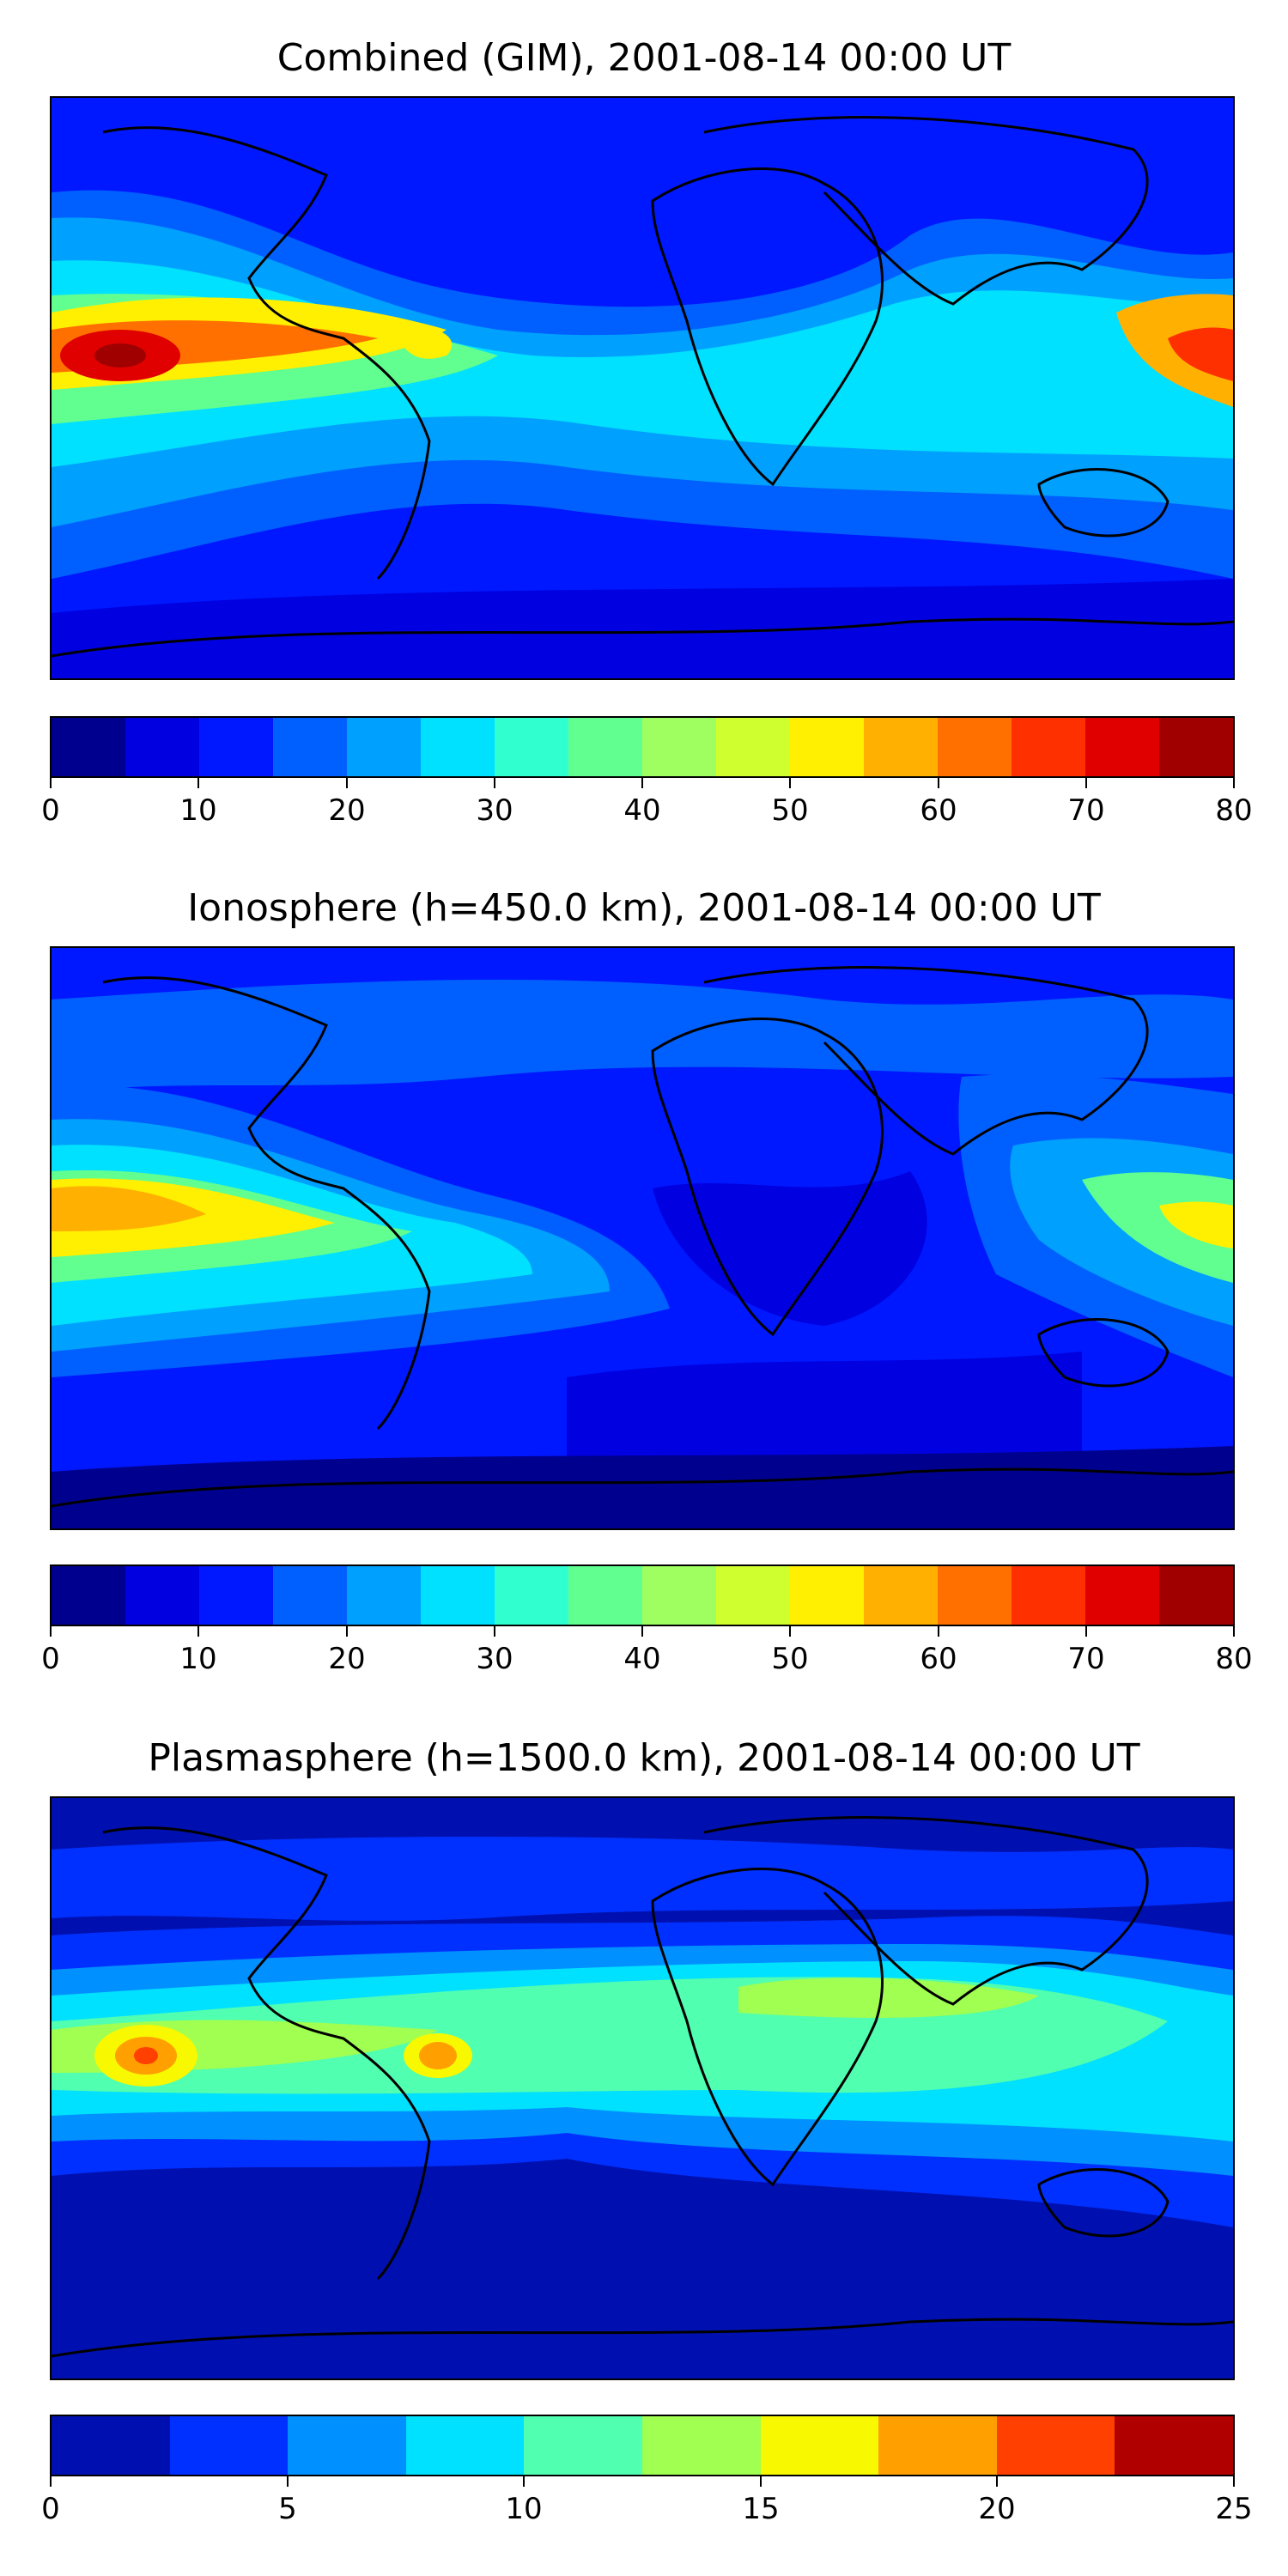 This screenshot has width=1288, height=2576. Describe the element at coordinates (644, 58) in the screenshot. I see `panel-title-combined: Combined (GIM), 2001-08-14 00:00 UT` at that location.